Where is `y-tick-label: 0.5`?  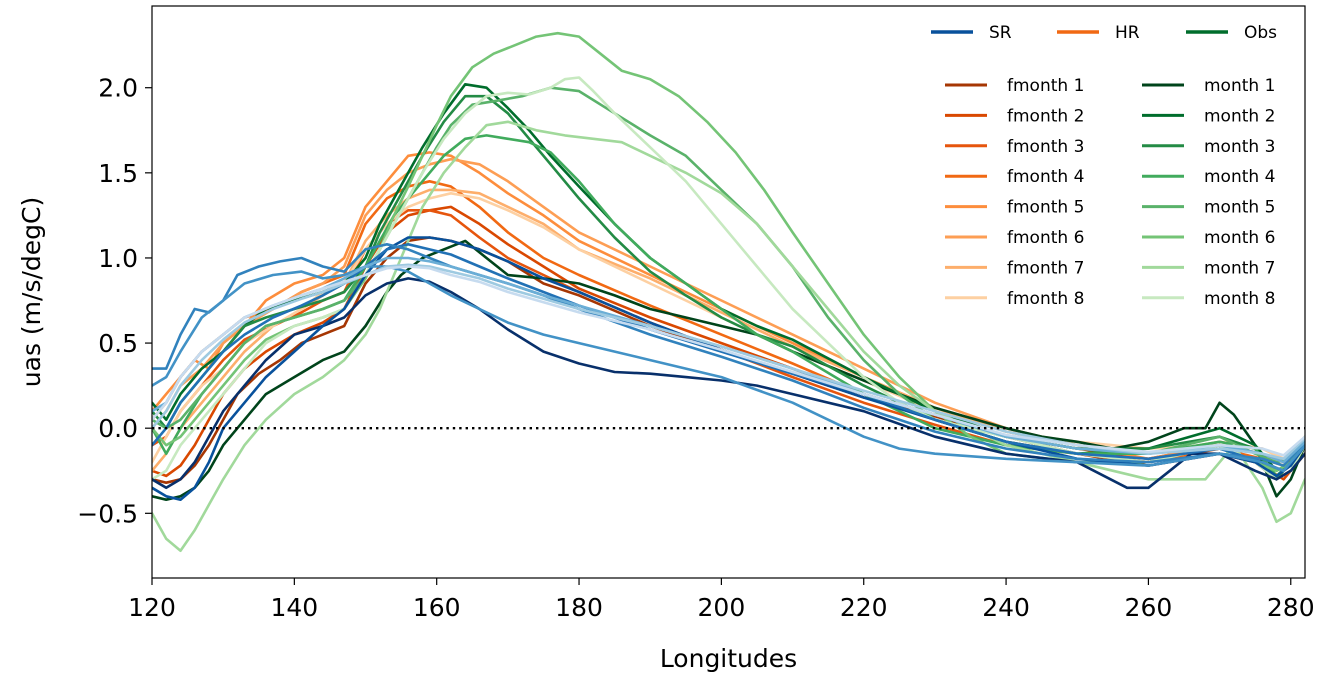 y-tick-label: 0.5 is located at coordinates (118, 343).